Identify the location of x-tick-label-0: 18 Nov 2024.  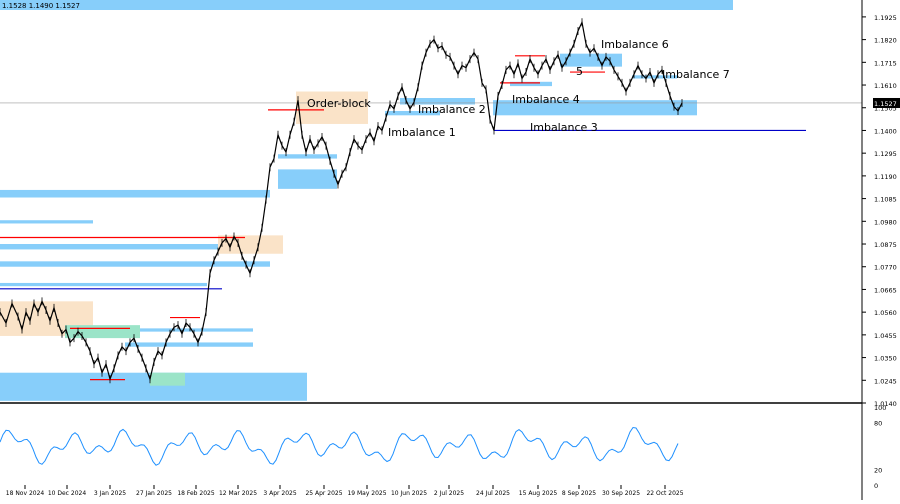
(25, 493).